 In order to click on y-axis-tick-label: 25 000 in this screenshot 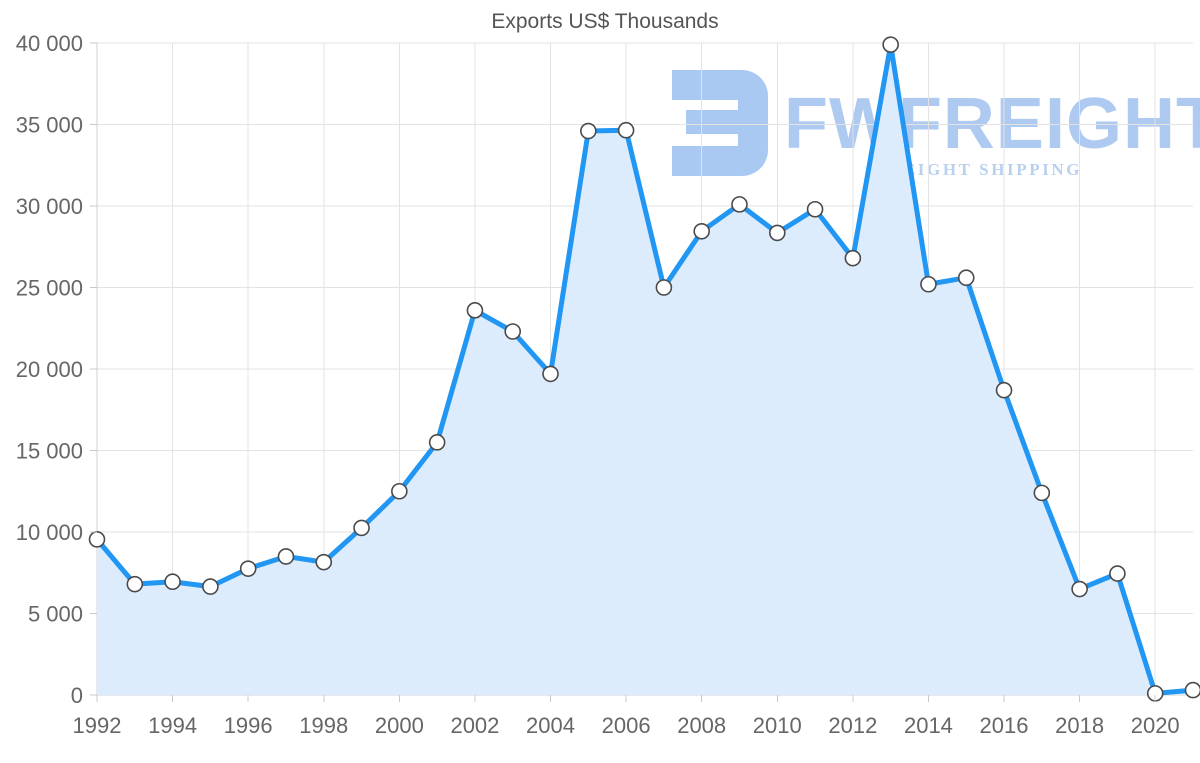, I will do `click(49, 288)`.